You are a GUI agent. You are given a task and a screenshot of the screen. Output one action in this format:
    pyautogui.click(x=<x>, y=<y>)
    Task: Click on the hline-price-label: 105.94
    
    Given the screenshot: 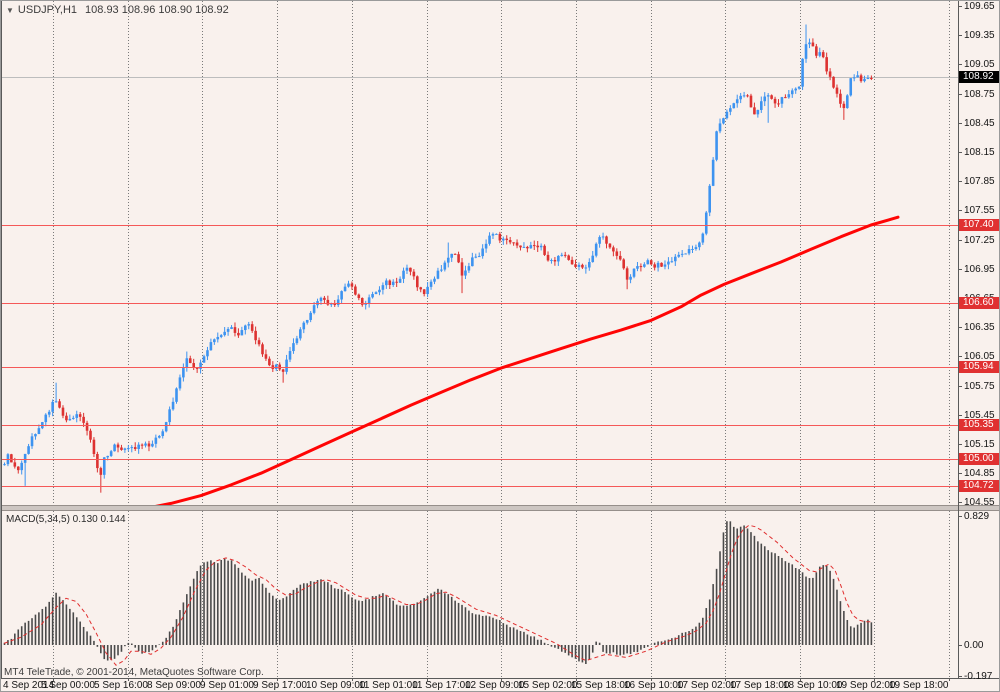 What is the action you would take?
    pyautogui.click(x=979, y=367)
    